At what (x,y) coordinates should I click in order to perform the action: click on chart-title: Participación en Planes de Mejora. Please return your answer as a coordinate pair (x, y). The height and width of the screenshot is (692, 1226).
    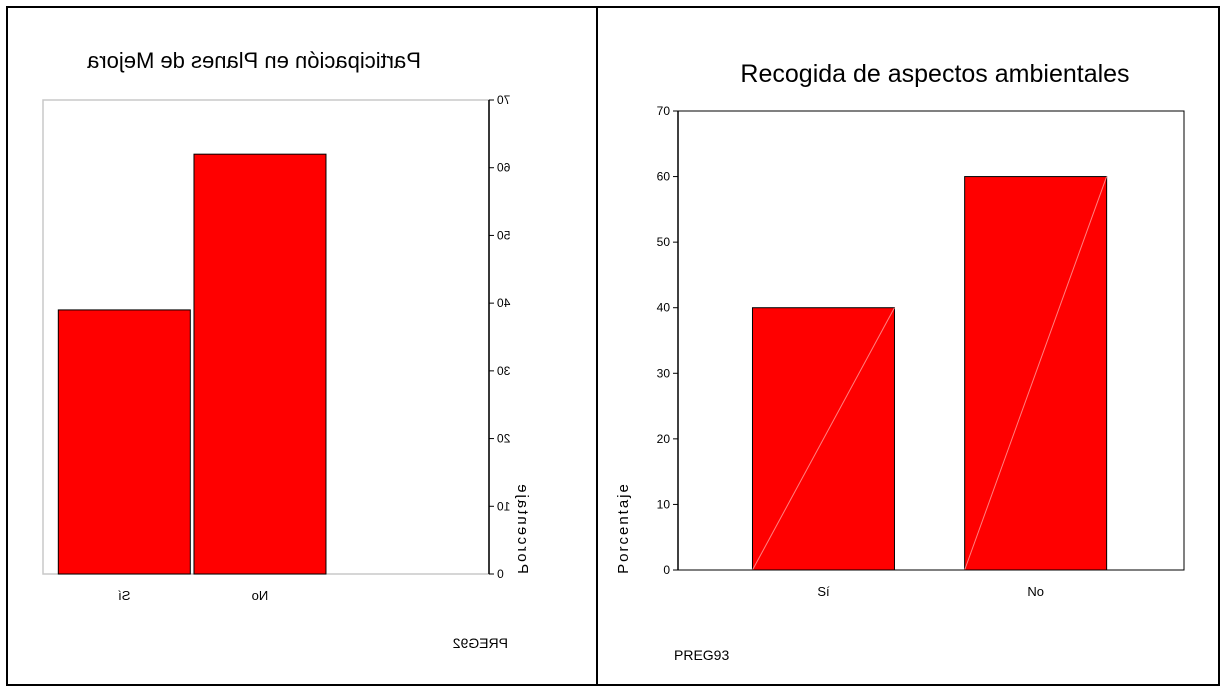
    Looking at the image, I should click on (253, 60).